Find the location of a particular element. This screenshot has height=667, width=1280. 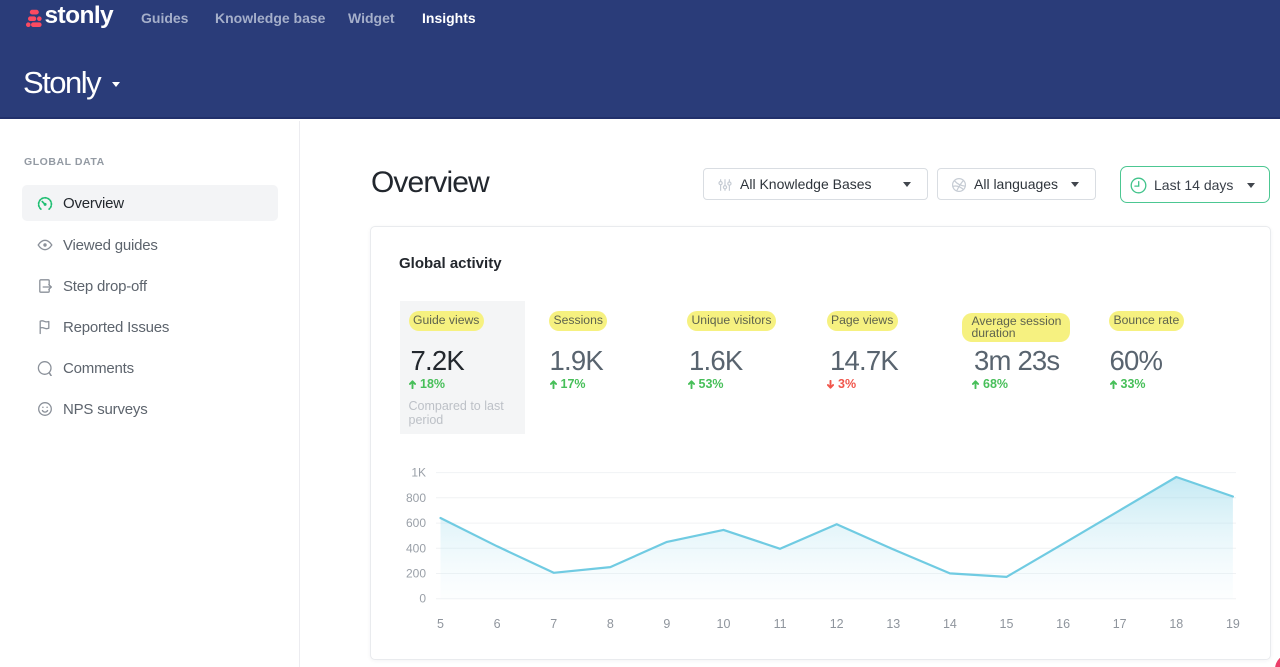

svg-text: 17 is located at coordinates (1120, 624).